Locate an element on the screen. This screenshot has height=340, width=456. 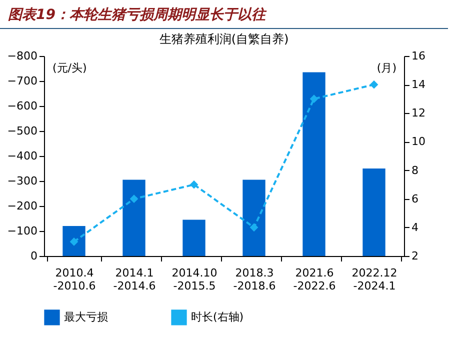
x-tick-label: 2022.12 -2024.1 is located at coordinates (375, 279).